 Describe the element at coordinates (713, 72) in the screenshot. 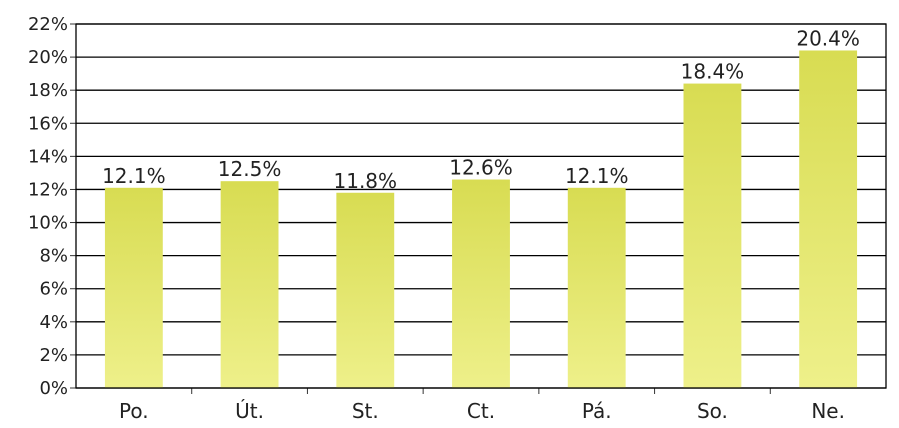

I see `data-label-6: 18.4%` at that location.